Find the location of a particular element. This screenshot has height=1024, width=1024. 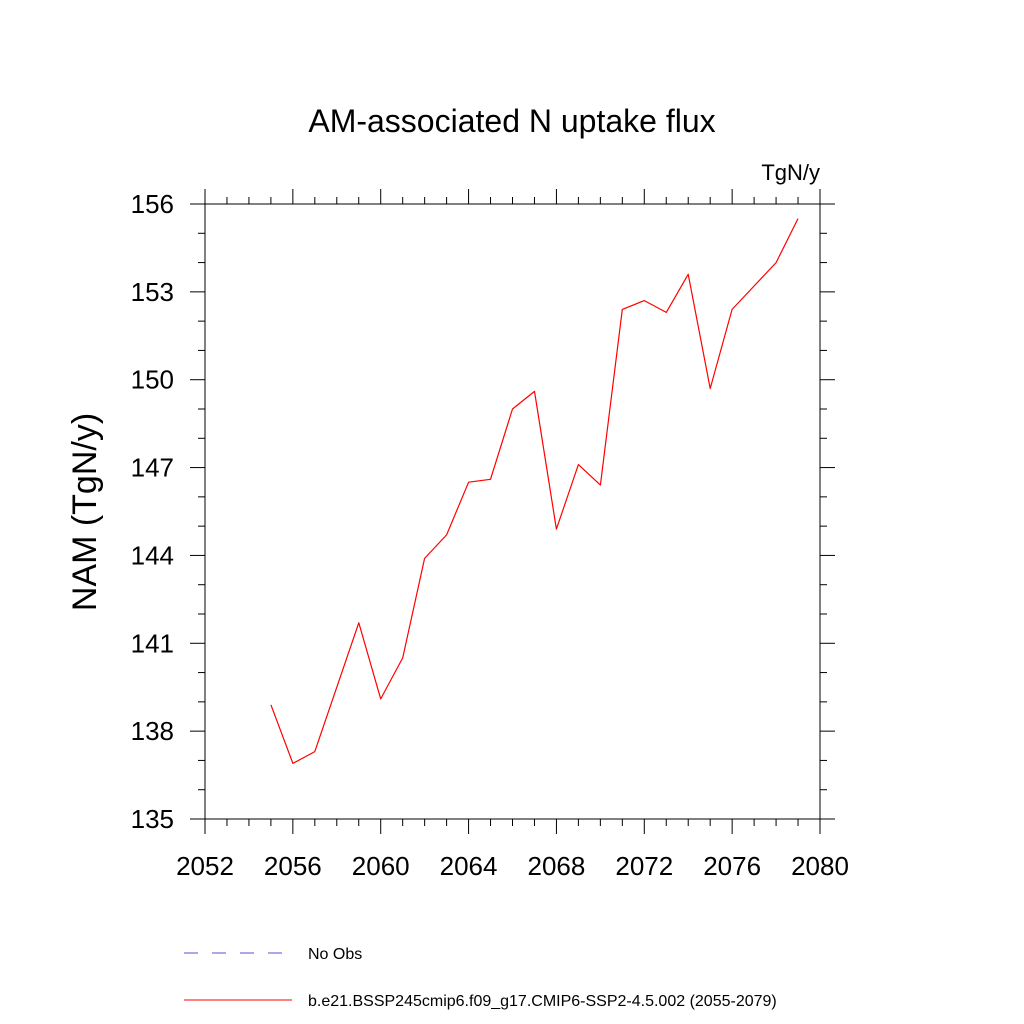

x-tick-label: 2072 is located at coordinates (644, 866).